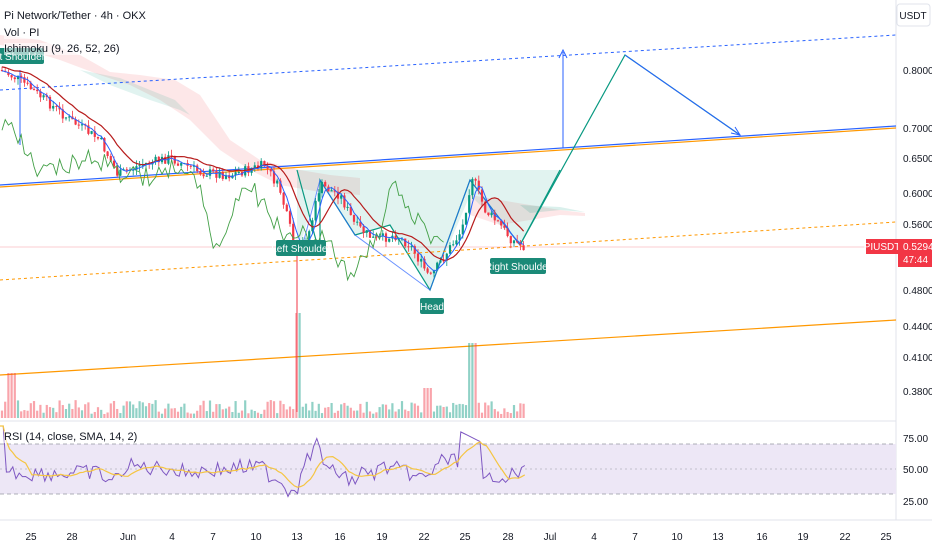 This screenshot has height=550, width=932. I want to click on time-axis: 25 28 Jun 4 7 10 13 16 19 22 25 28 Jul 4 7 10 13 16 19 22 25, so click(458, 537).